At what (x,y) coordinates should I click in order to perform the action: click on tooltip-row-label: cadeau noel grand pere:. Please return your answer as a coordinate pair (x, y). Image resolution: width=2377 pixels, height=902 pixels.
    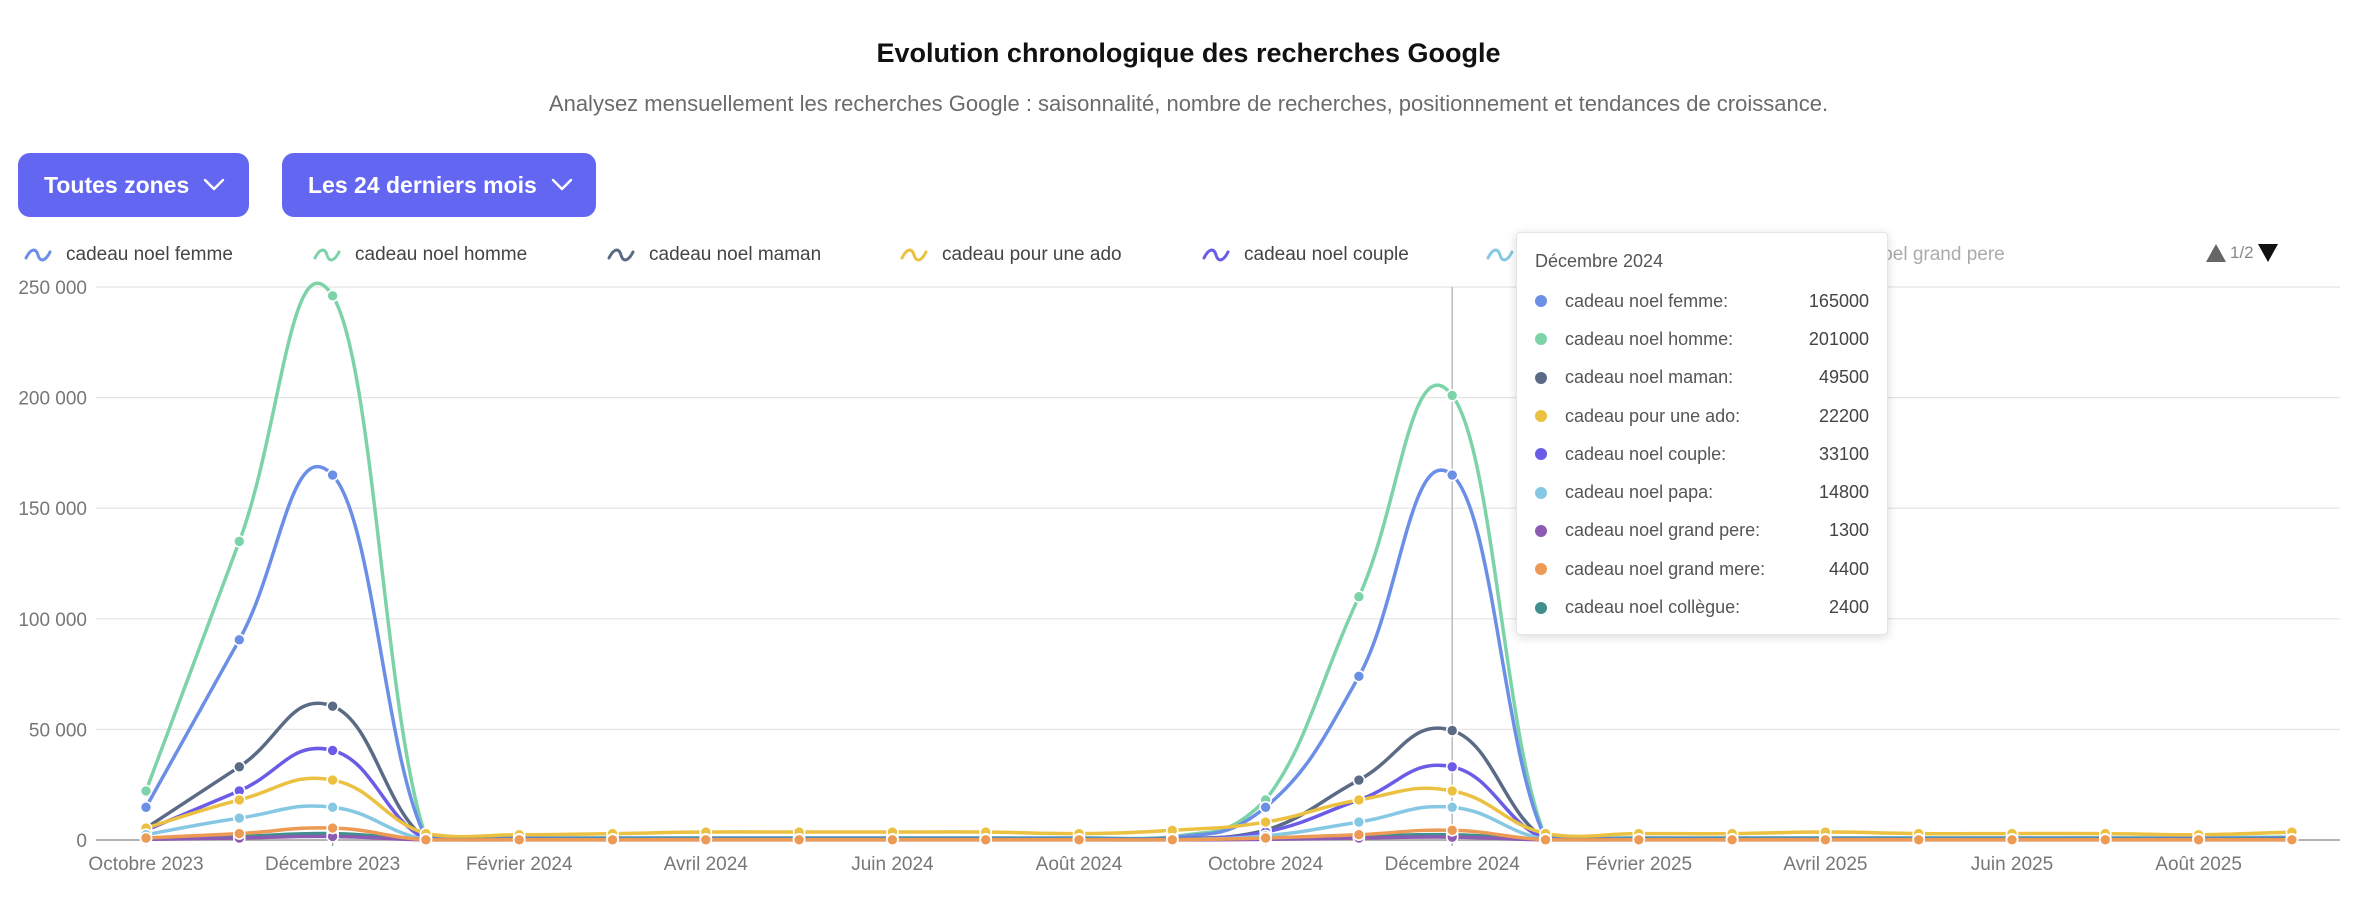
    Looking at the image, I should click on (1663, 530).